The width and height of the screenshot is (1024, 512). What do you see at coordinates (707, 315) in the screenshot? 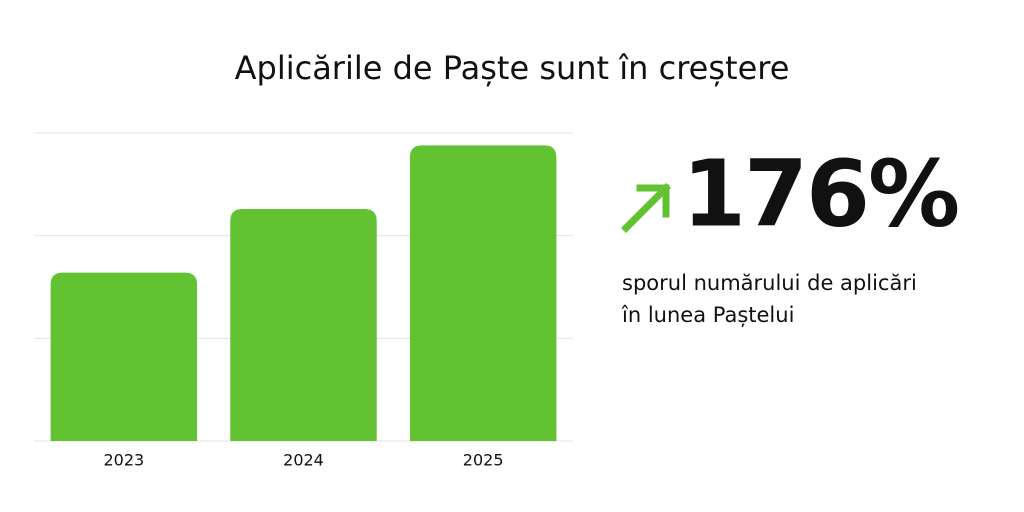
I see `caption-line: în lunea Paștelui` at bounding box center [707, 315].